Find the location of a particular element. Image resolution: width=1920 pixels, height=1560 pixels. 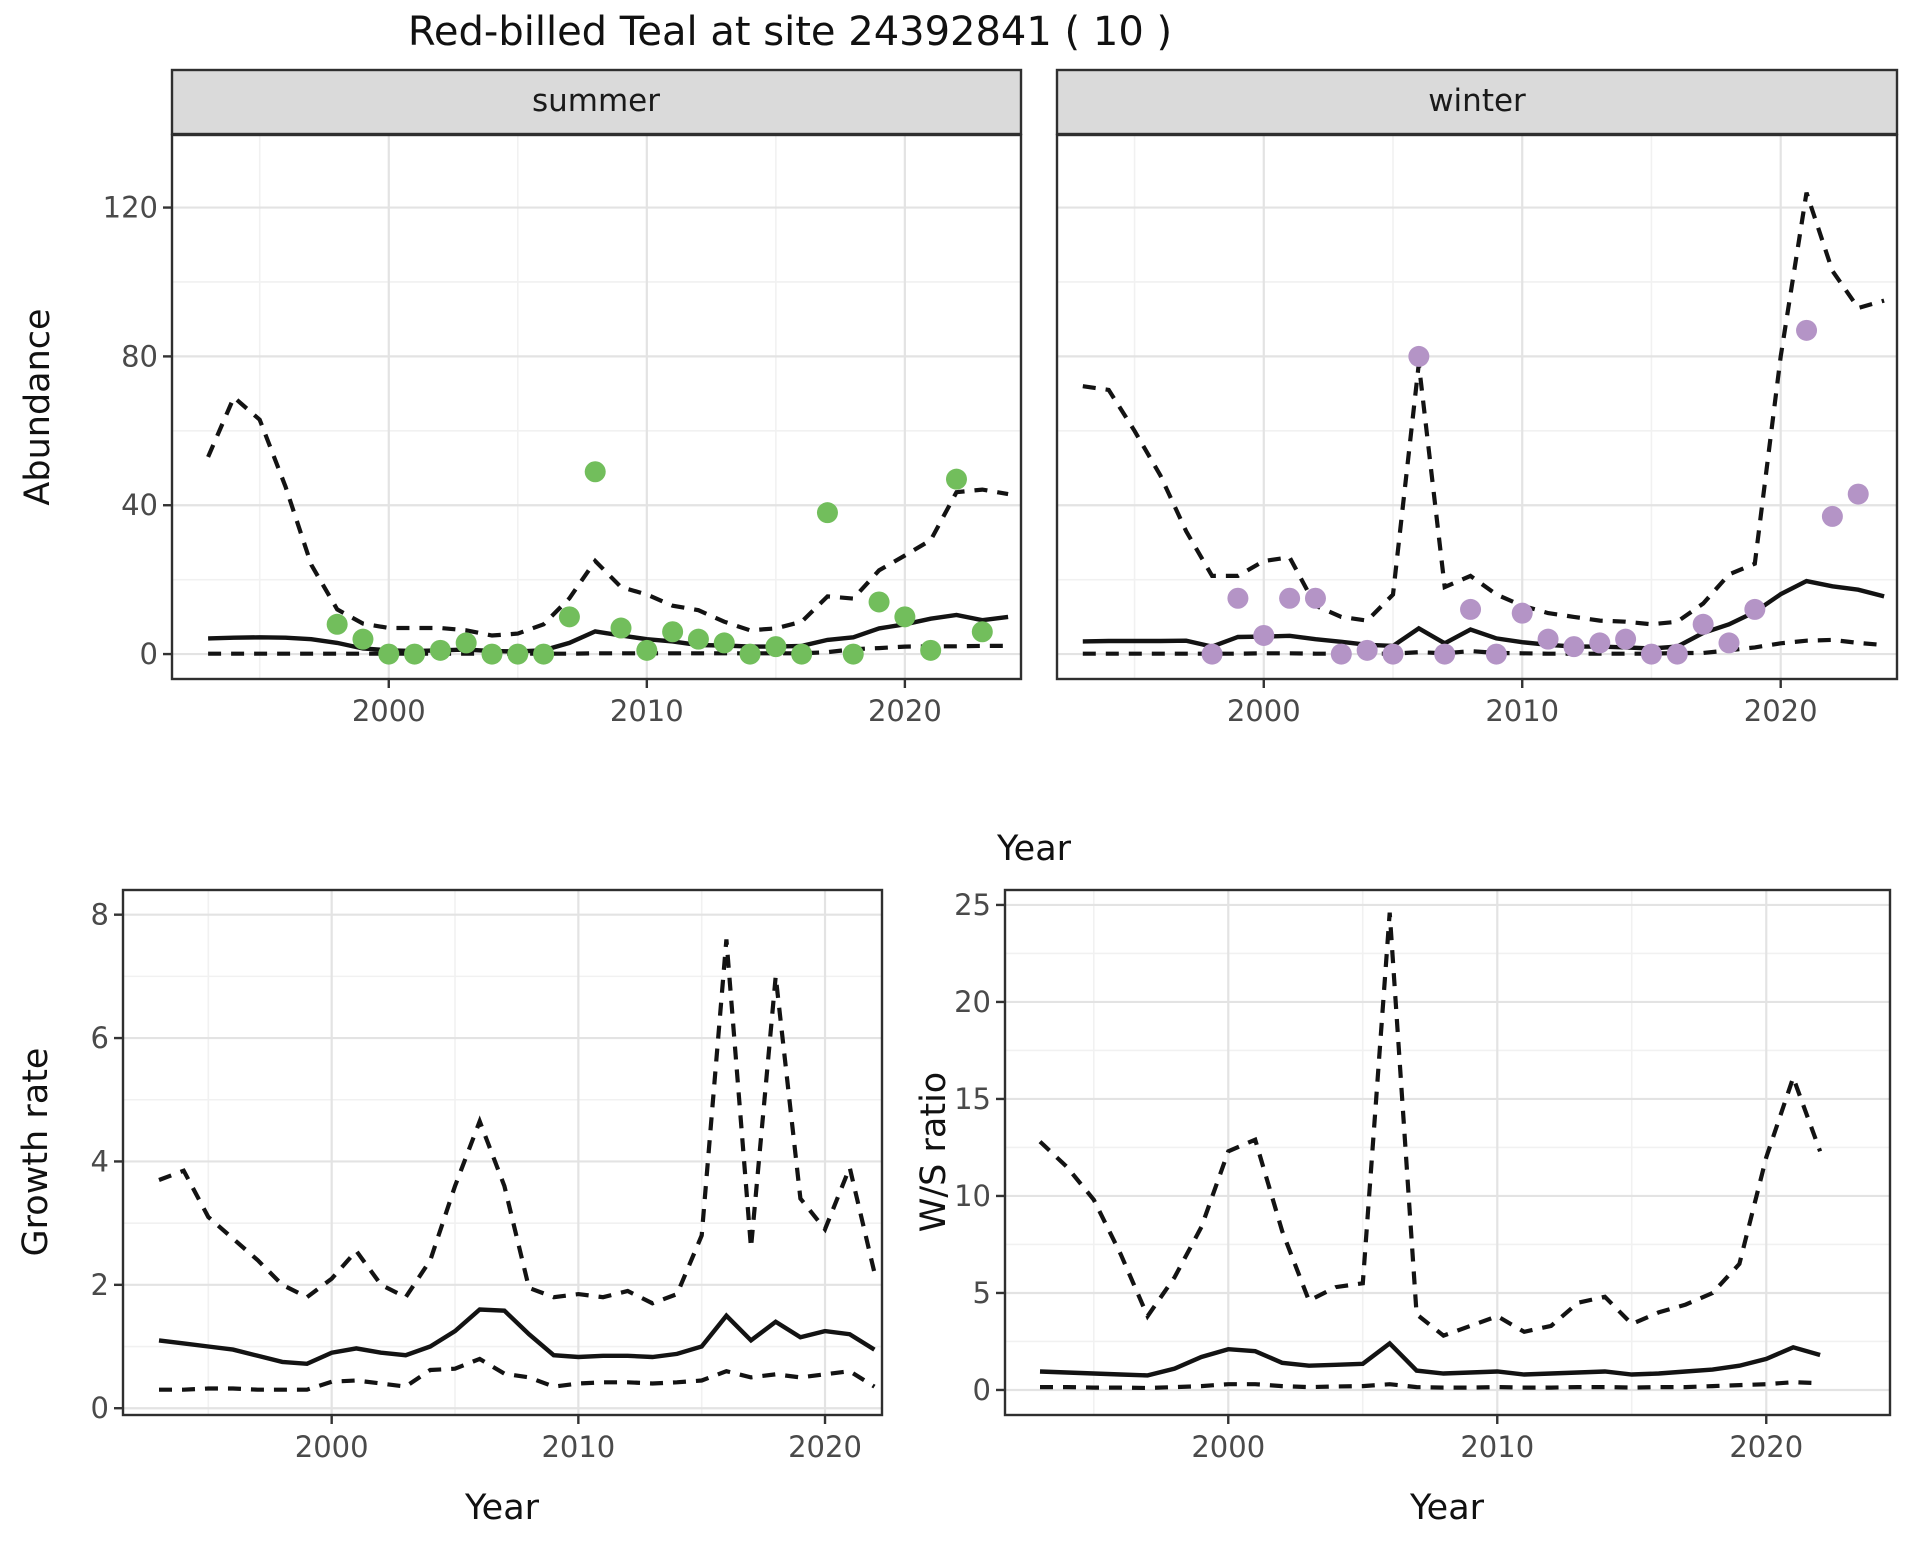

svg-text: 15 is located at coordinates (972, 1099).